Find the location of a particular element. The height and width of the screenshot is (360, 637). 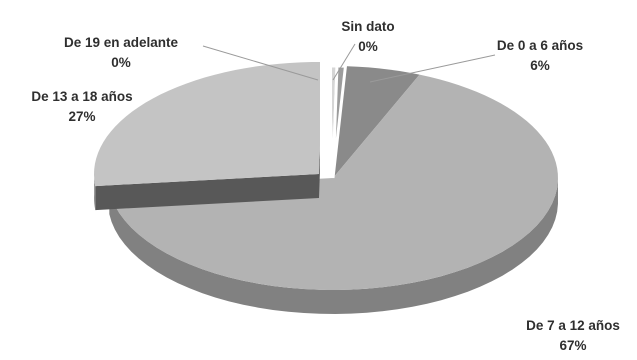

pie-slice-wall is located at coordinates (207, 192).